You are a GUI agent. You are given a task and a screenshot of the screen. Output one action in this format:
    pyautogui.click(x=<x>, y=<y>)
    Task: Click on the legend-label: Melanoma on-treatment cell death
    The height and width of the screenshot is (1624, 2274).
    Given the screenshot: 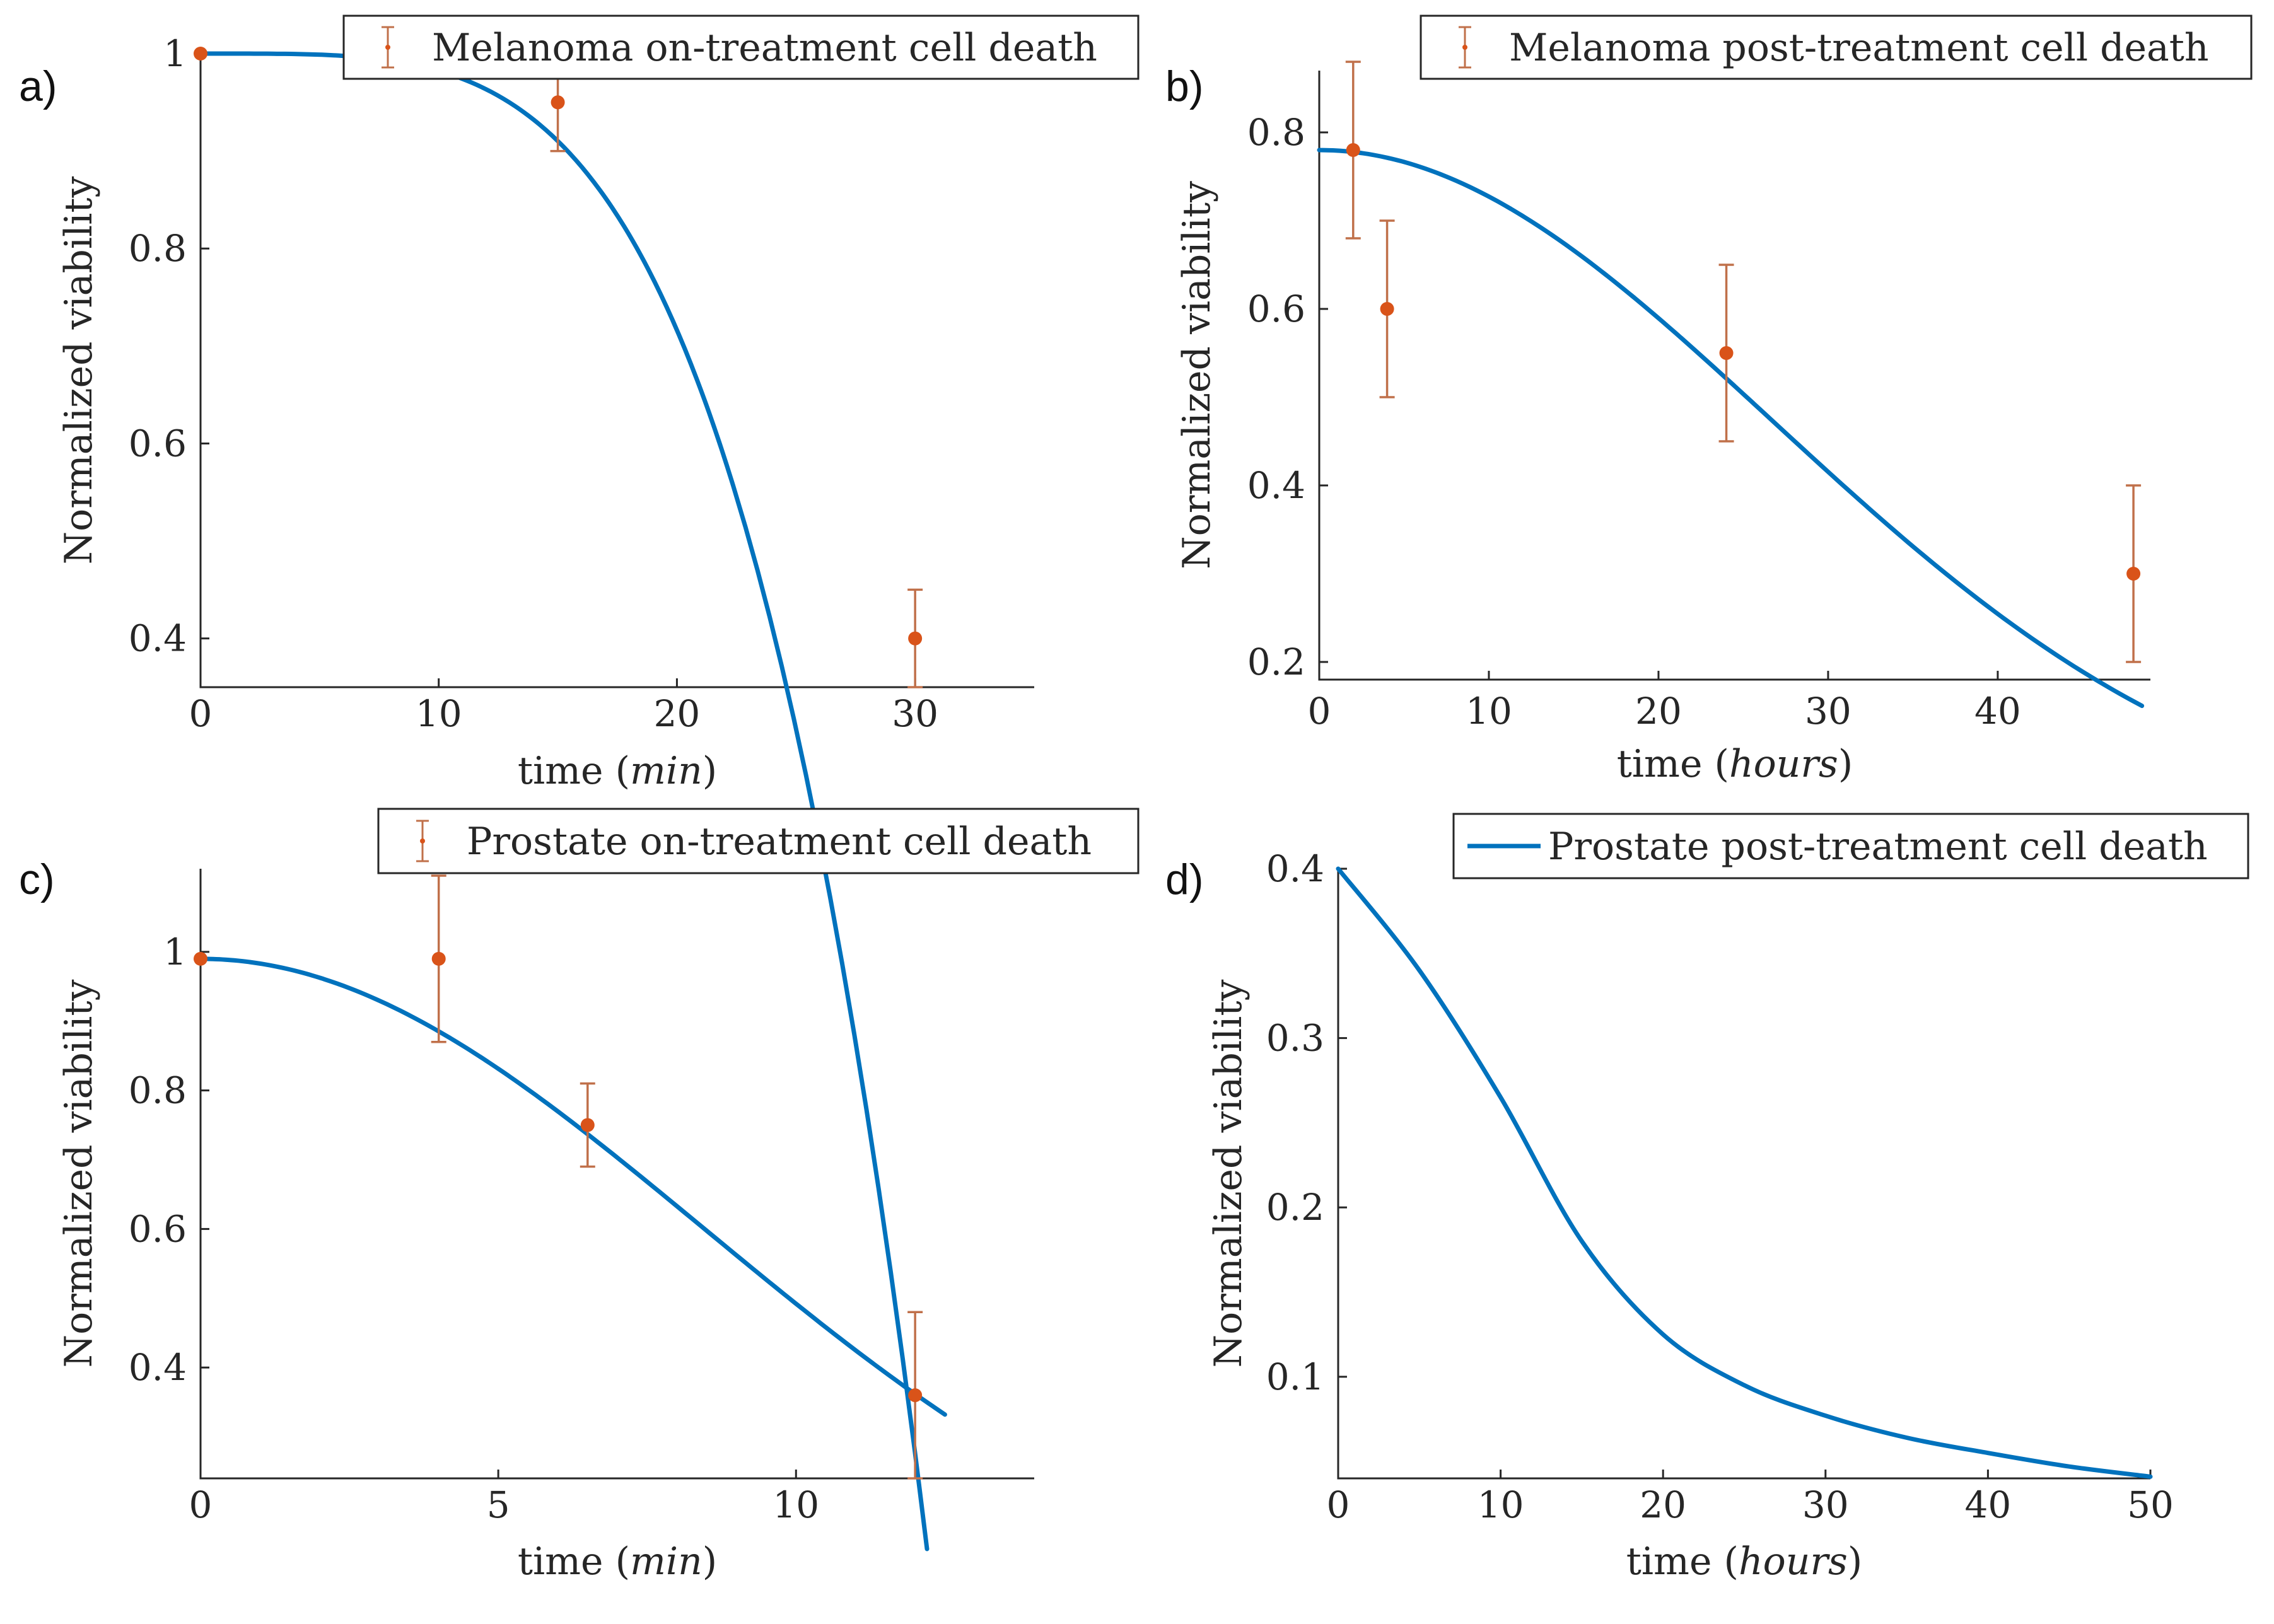 What is the action you would take?
    pyautogui.click(x=764, y=48)
    